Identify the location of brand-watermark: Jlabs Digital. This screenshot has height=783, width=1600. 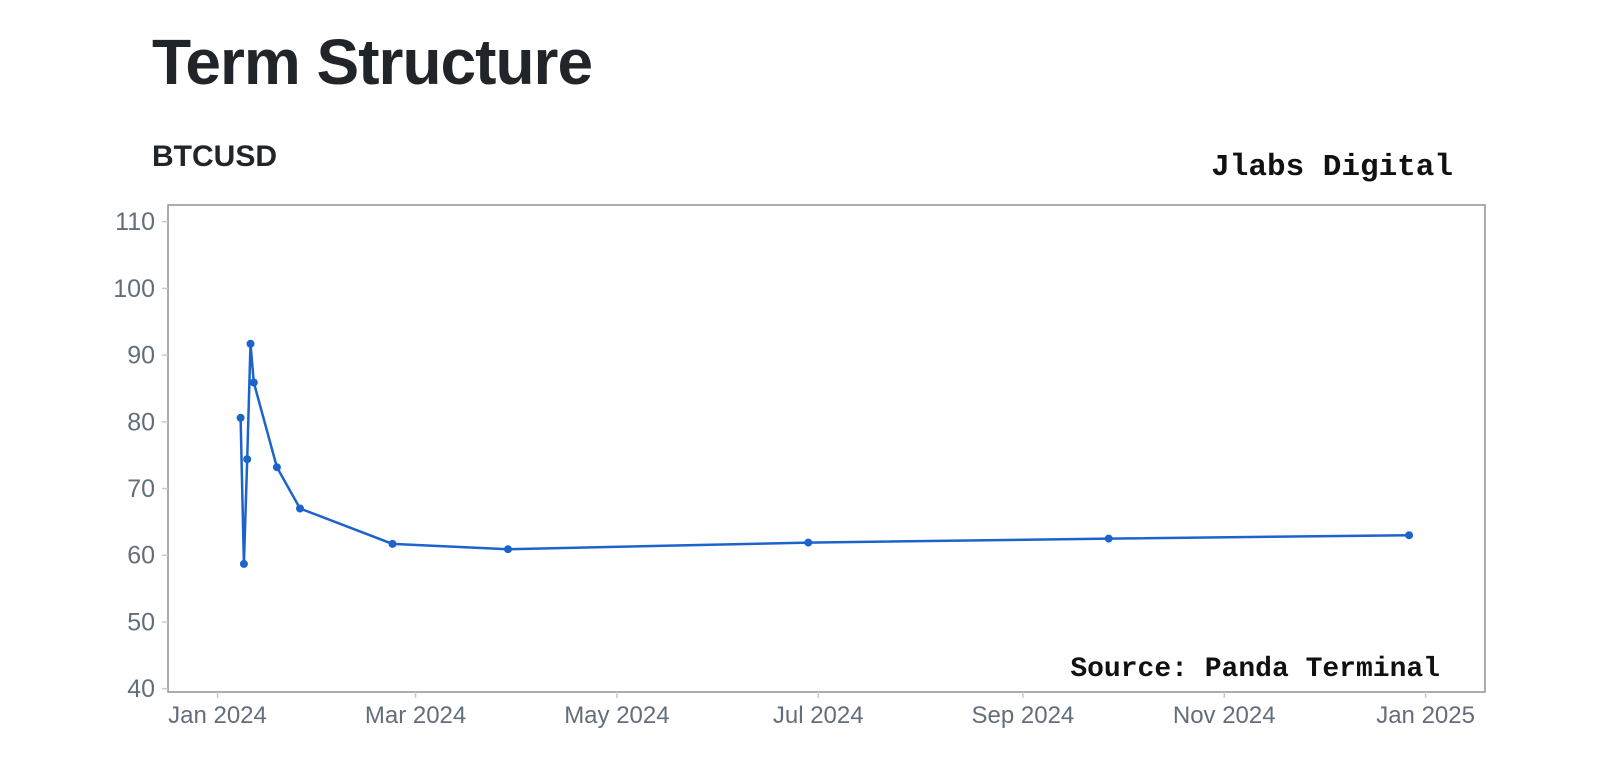
(1332, 167).